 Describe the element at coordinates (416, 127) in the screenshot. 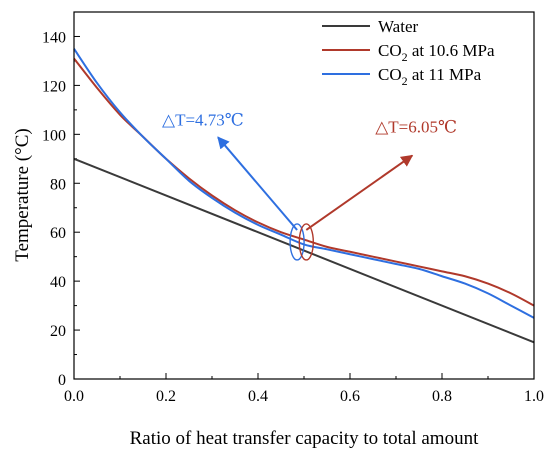

I see `delta-t-label: △T=6.05℃` at that location.